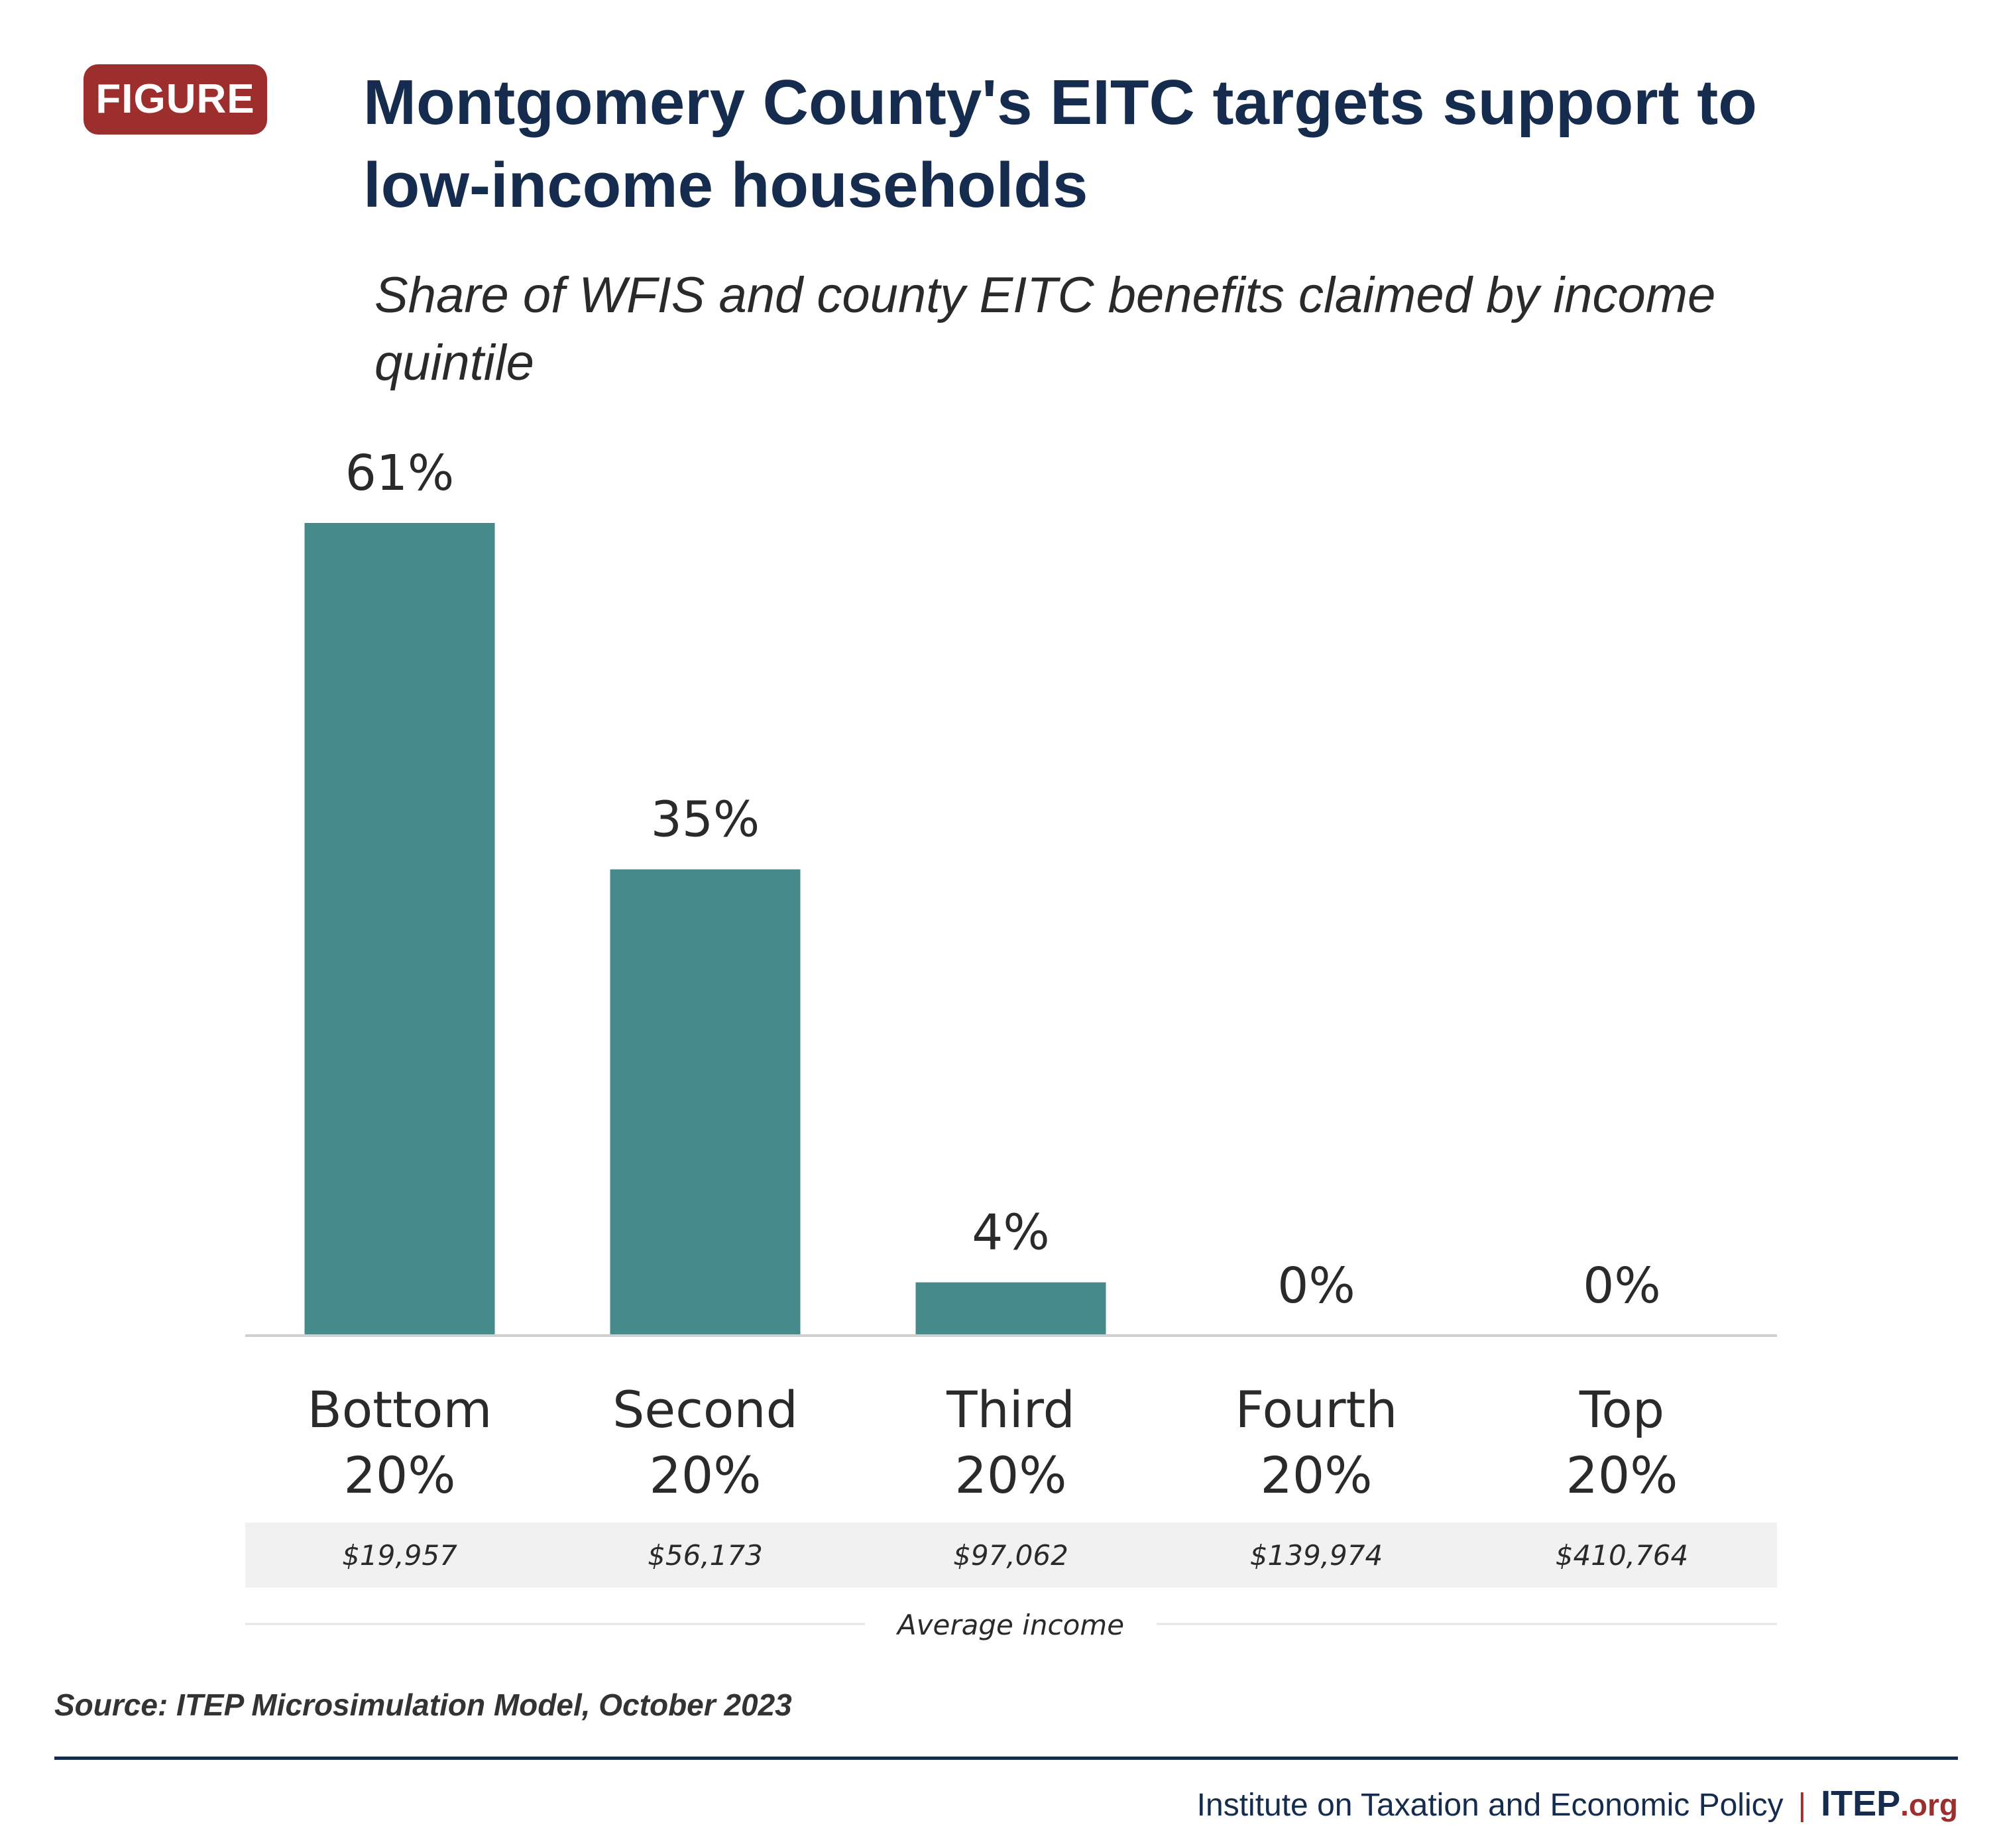  Describe the element at coordinates (400, 473) in the screenshot. I see `value-label: 61%` at that location.